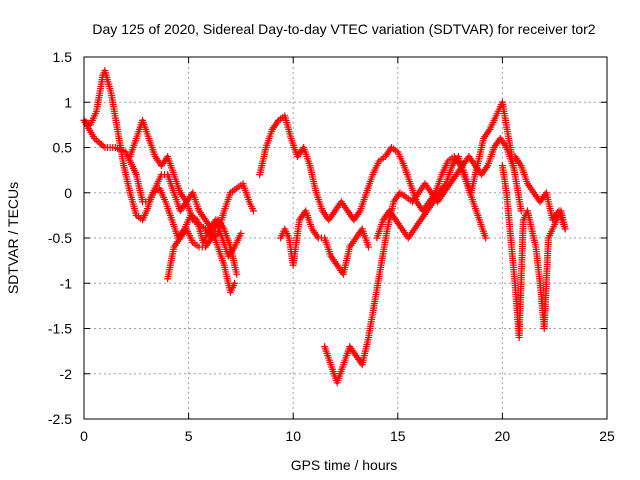 The width and height of the screenshot is (640, 480). Describe the element at coordinates (68, 102) in the screenshot. I see `y-tick-label: 1` at that location.